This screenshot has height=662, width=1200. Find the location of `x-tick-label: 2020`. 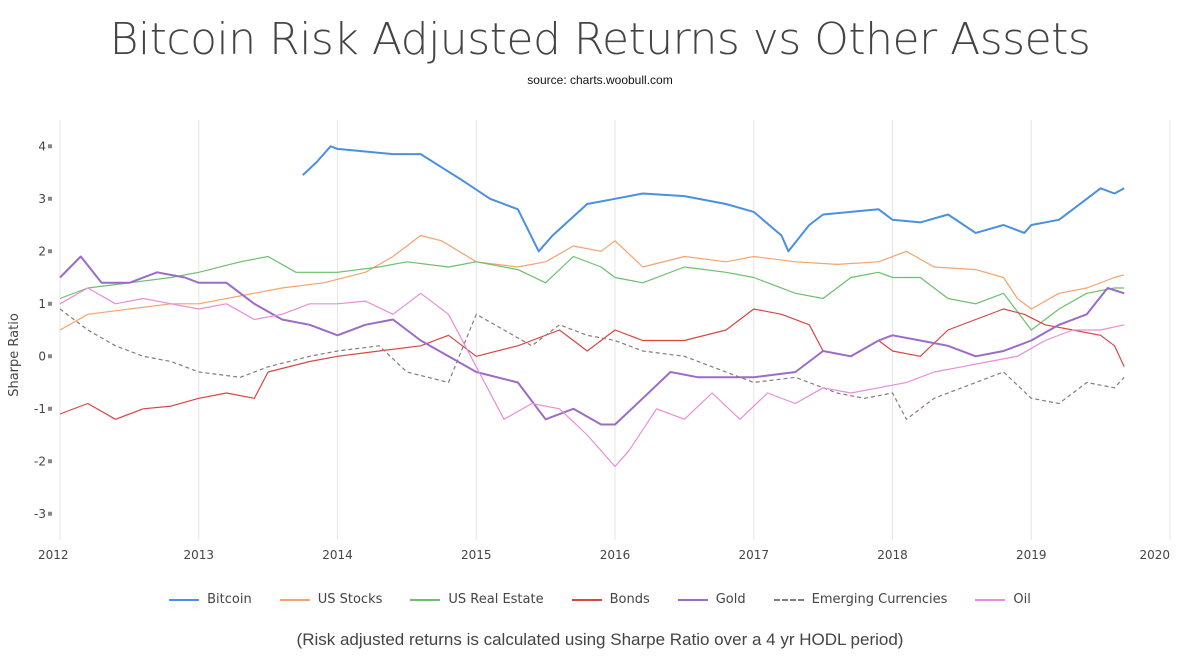

x-tick-label: 2020 is located at coordinates (1154, 555).